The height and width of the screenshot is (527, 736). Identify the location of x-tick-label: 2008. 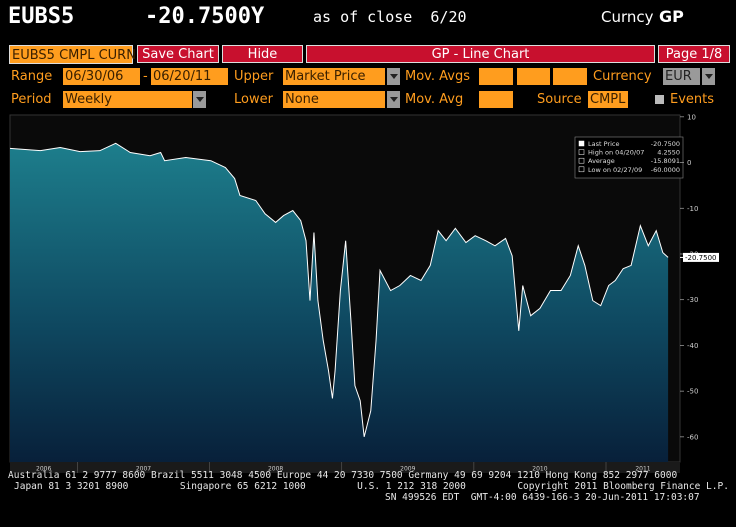
(275, 469).